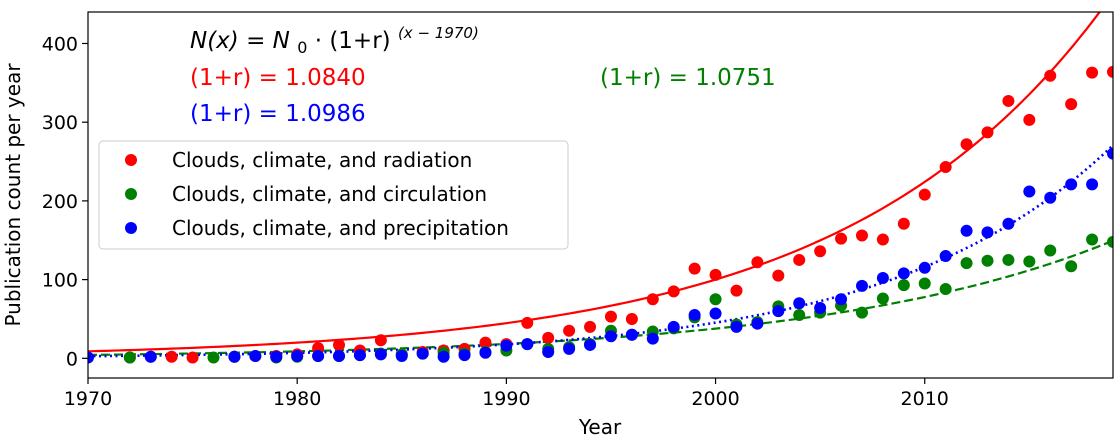 This screenshot has height=441, width=1117. I want to click on x-tick-label: 2000, so click(715, 399).